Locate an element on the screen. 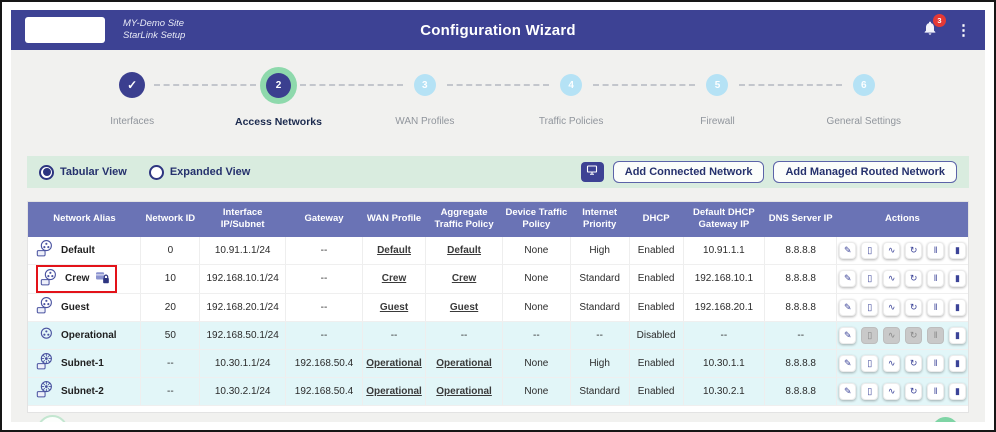  network-id-cell: 0 is located at coordinates (170, 250).